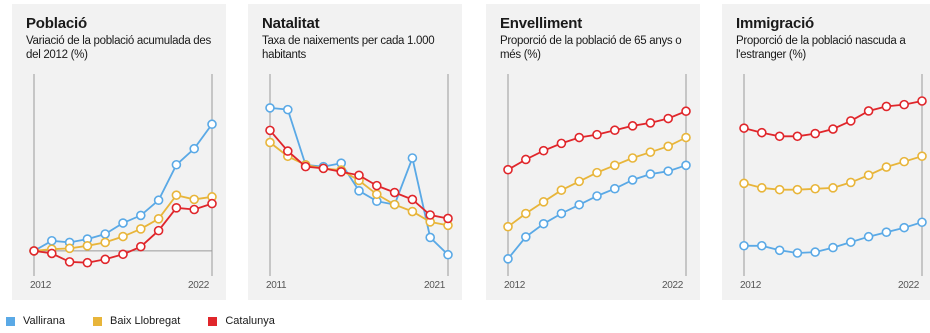  I want to click on chart-title: Immigració, so click(775, 23).